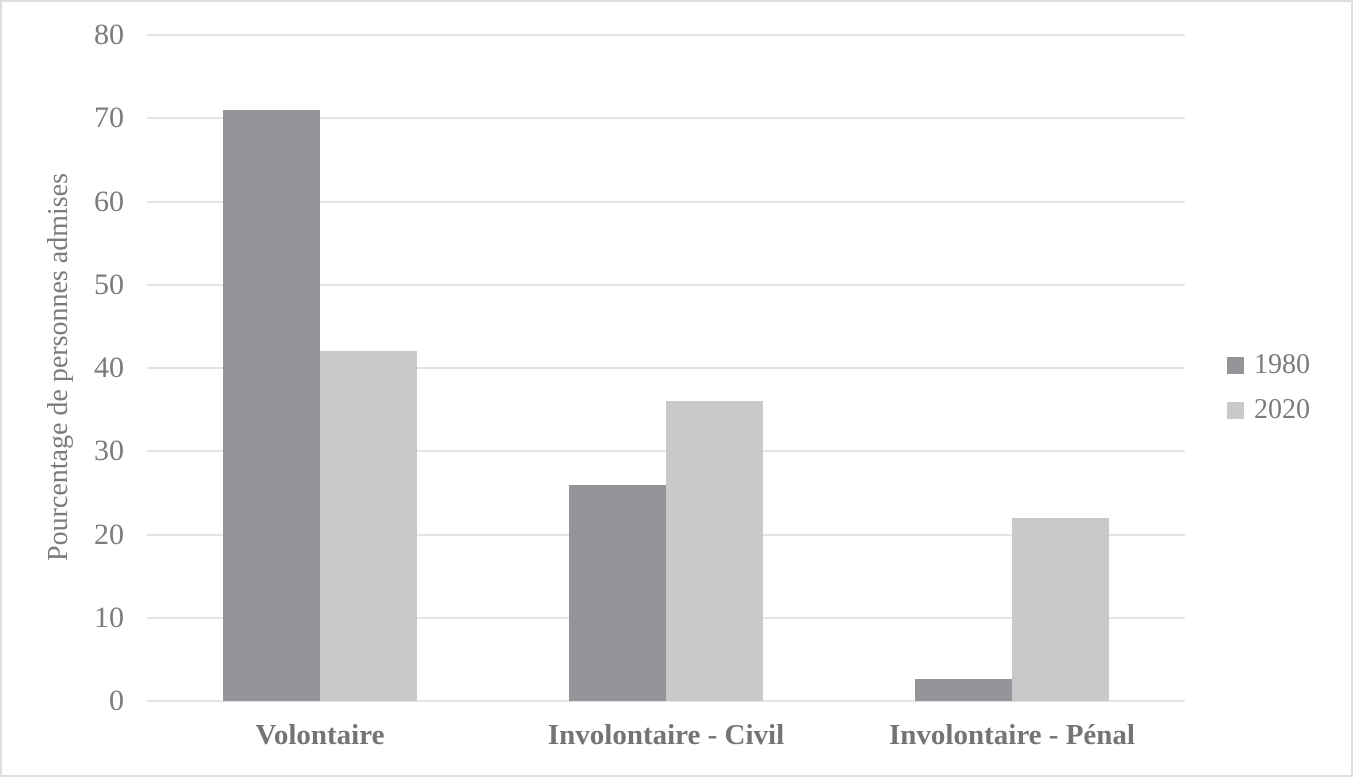 This screenshot has width=1353, height=777. Describe the element at coordinates (1282, 364) in the screenshot. I see `legend-label-1980: 1980` at that location.